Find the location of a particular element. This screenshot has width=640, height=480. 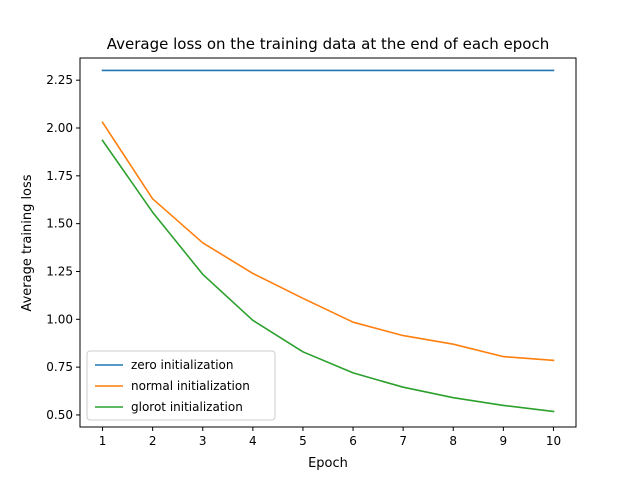

x-tick-label: 5 is located at coordinates (303, 441).